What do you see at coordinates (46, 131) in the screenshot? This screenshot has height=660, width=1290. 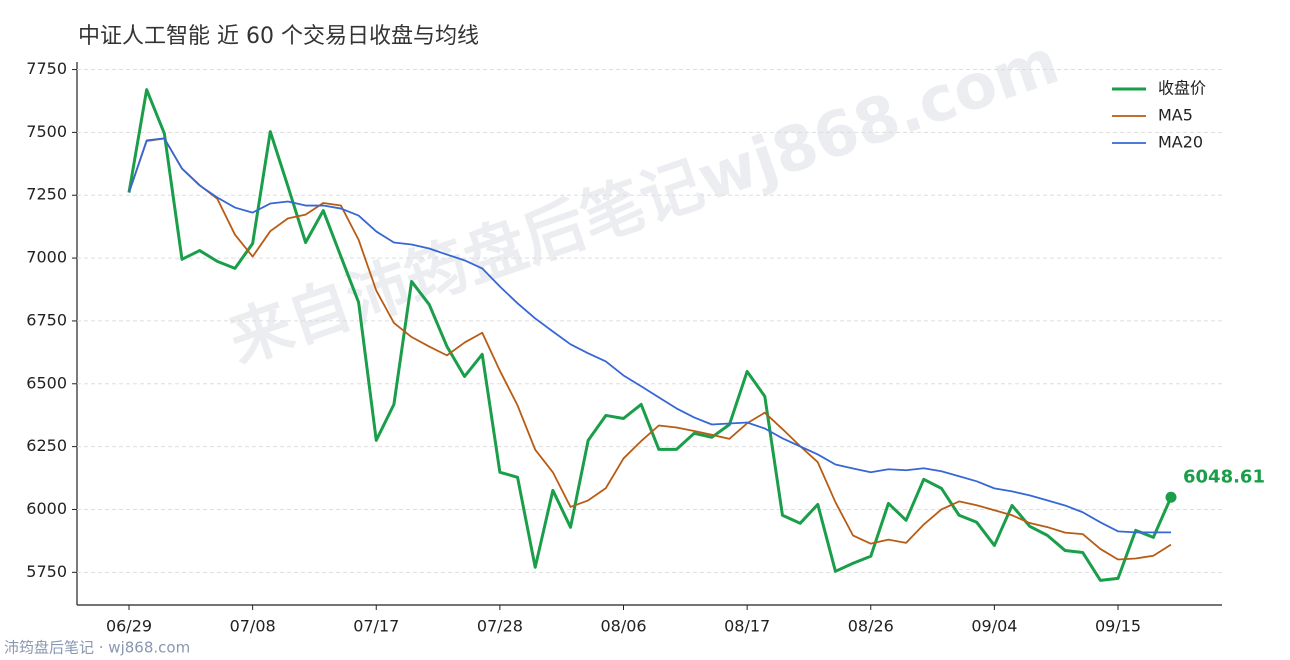 I see `y-tick-label: 7500` at bounding box center [46, 131].